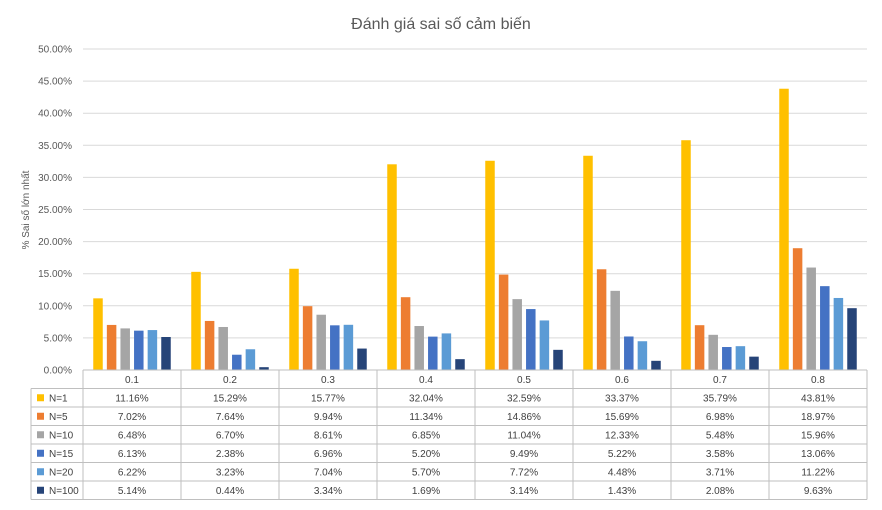  Describe the element at coordinates (55, 178) in the screenshot. I see `y-tick-label: 30.00%` at that location.